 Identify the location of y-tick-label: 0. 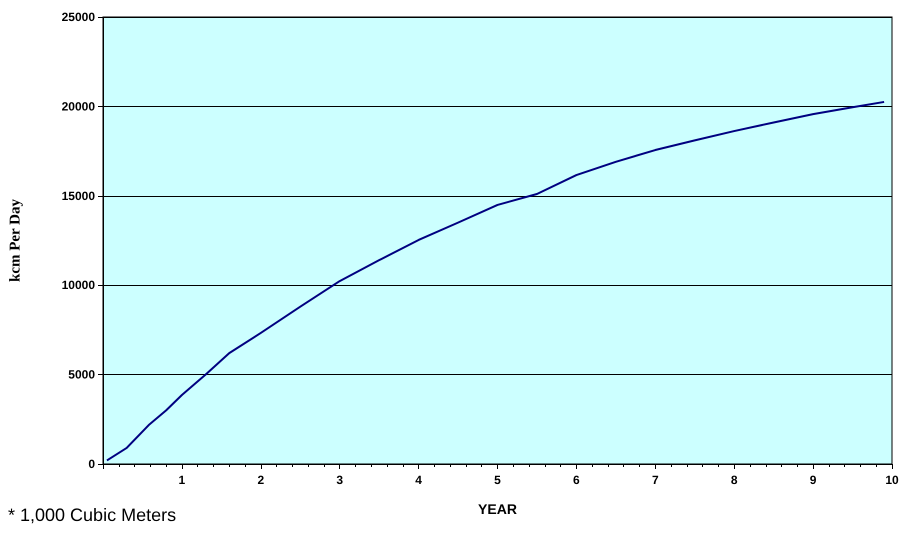
(92, 464).